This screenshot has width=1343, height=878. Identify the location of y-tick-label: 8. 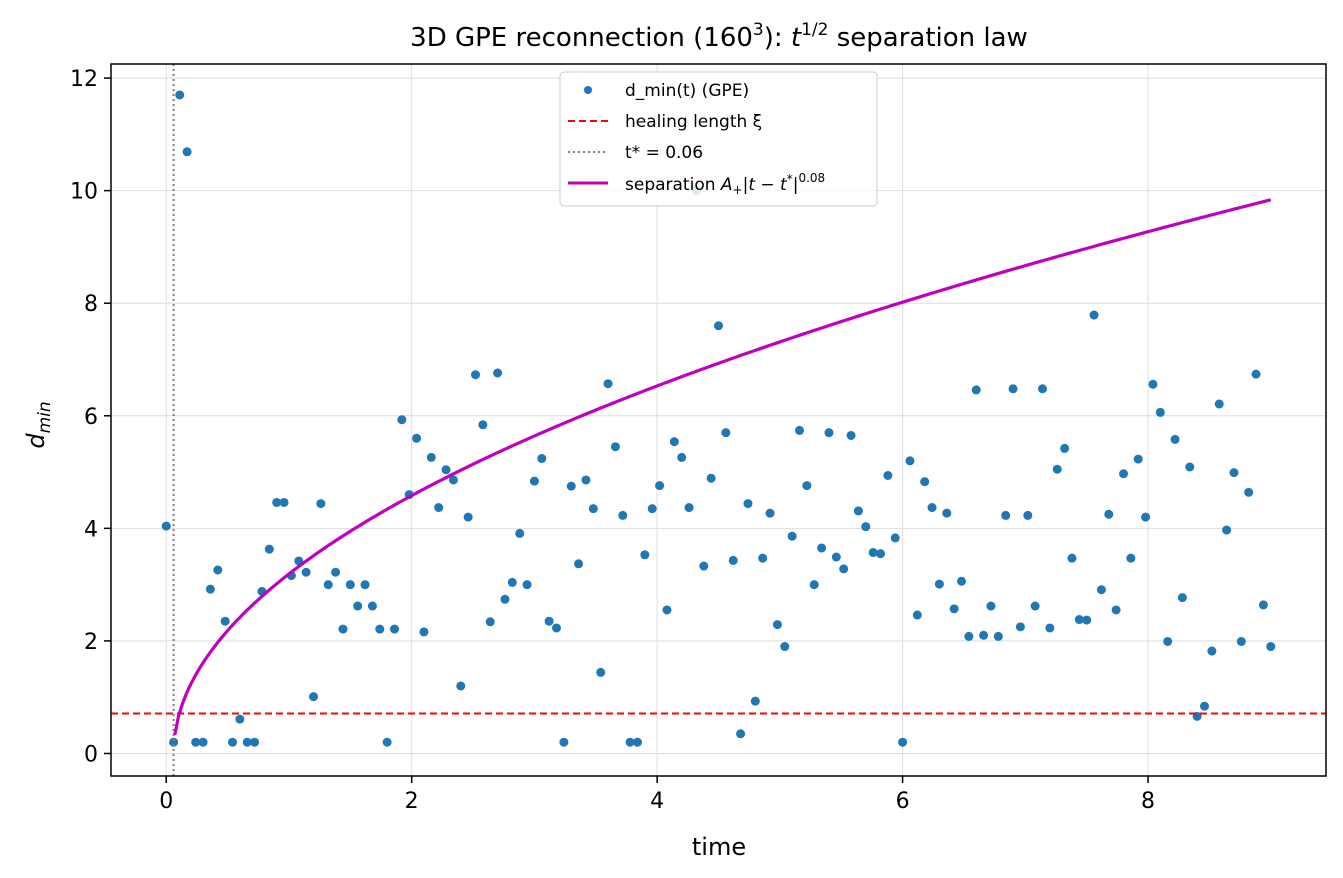
(91, 304).